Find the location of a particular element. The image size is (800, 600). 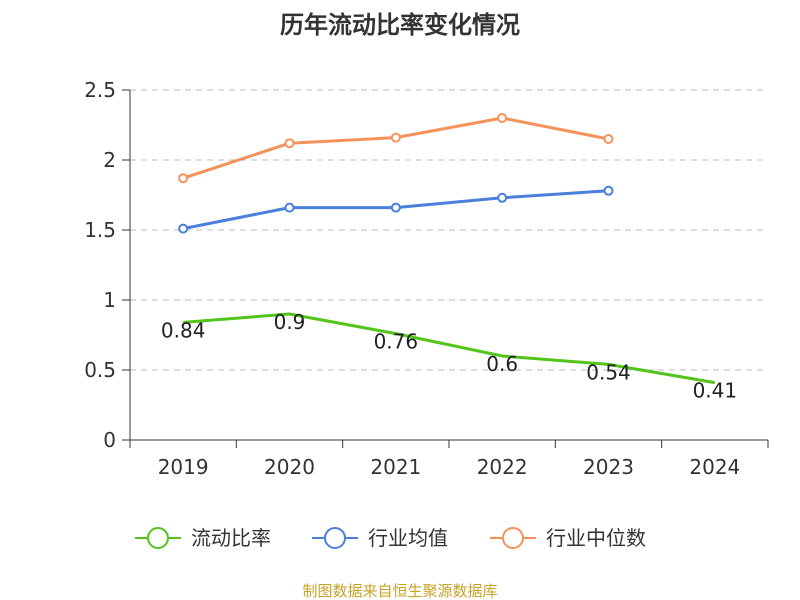

y-tick-label: 1 is located at coordinates (109, 300).